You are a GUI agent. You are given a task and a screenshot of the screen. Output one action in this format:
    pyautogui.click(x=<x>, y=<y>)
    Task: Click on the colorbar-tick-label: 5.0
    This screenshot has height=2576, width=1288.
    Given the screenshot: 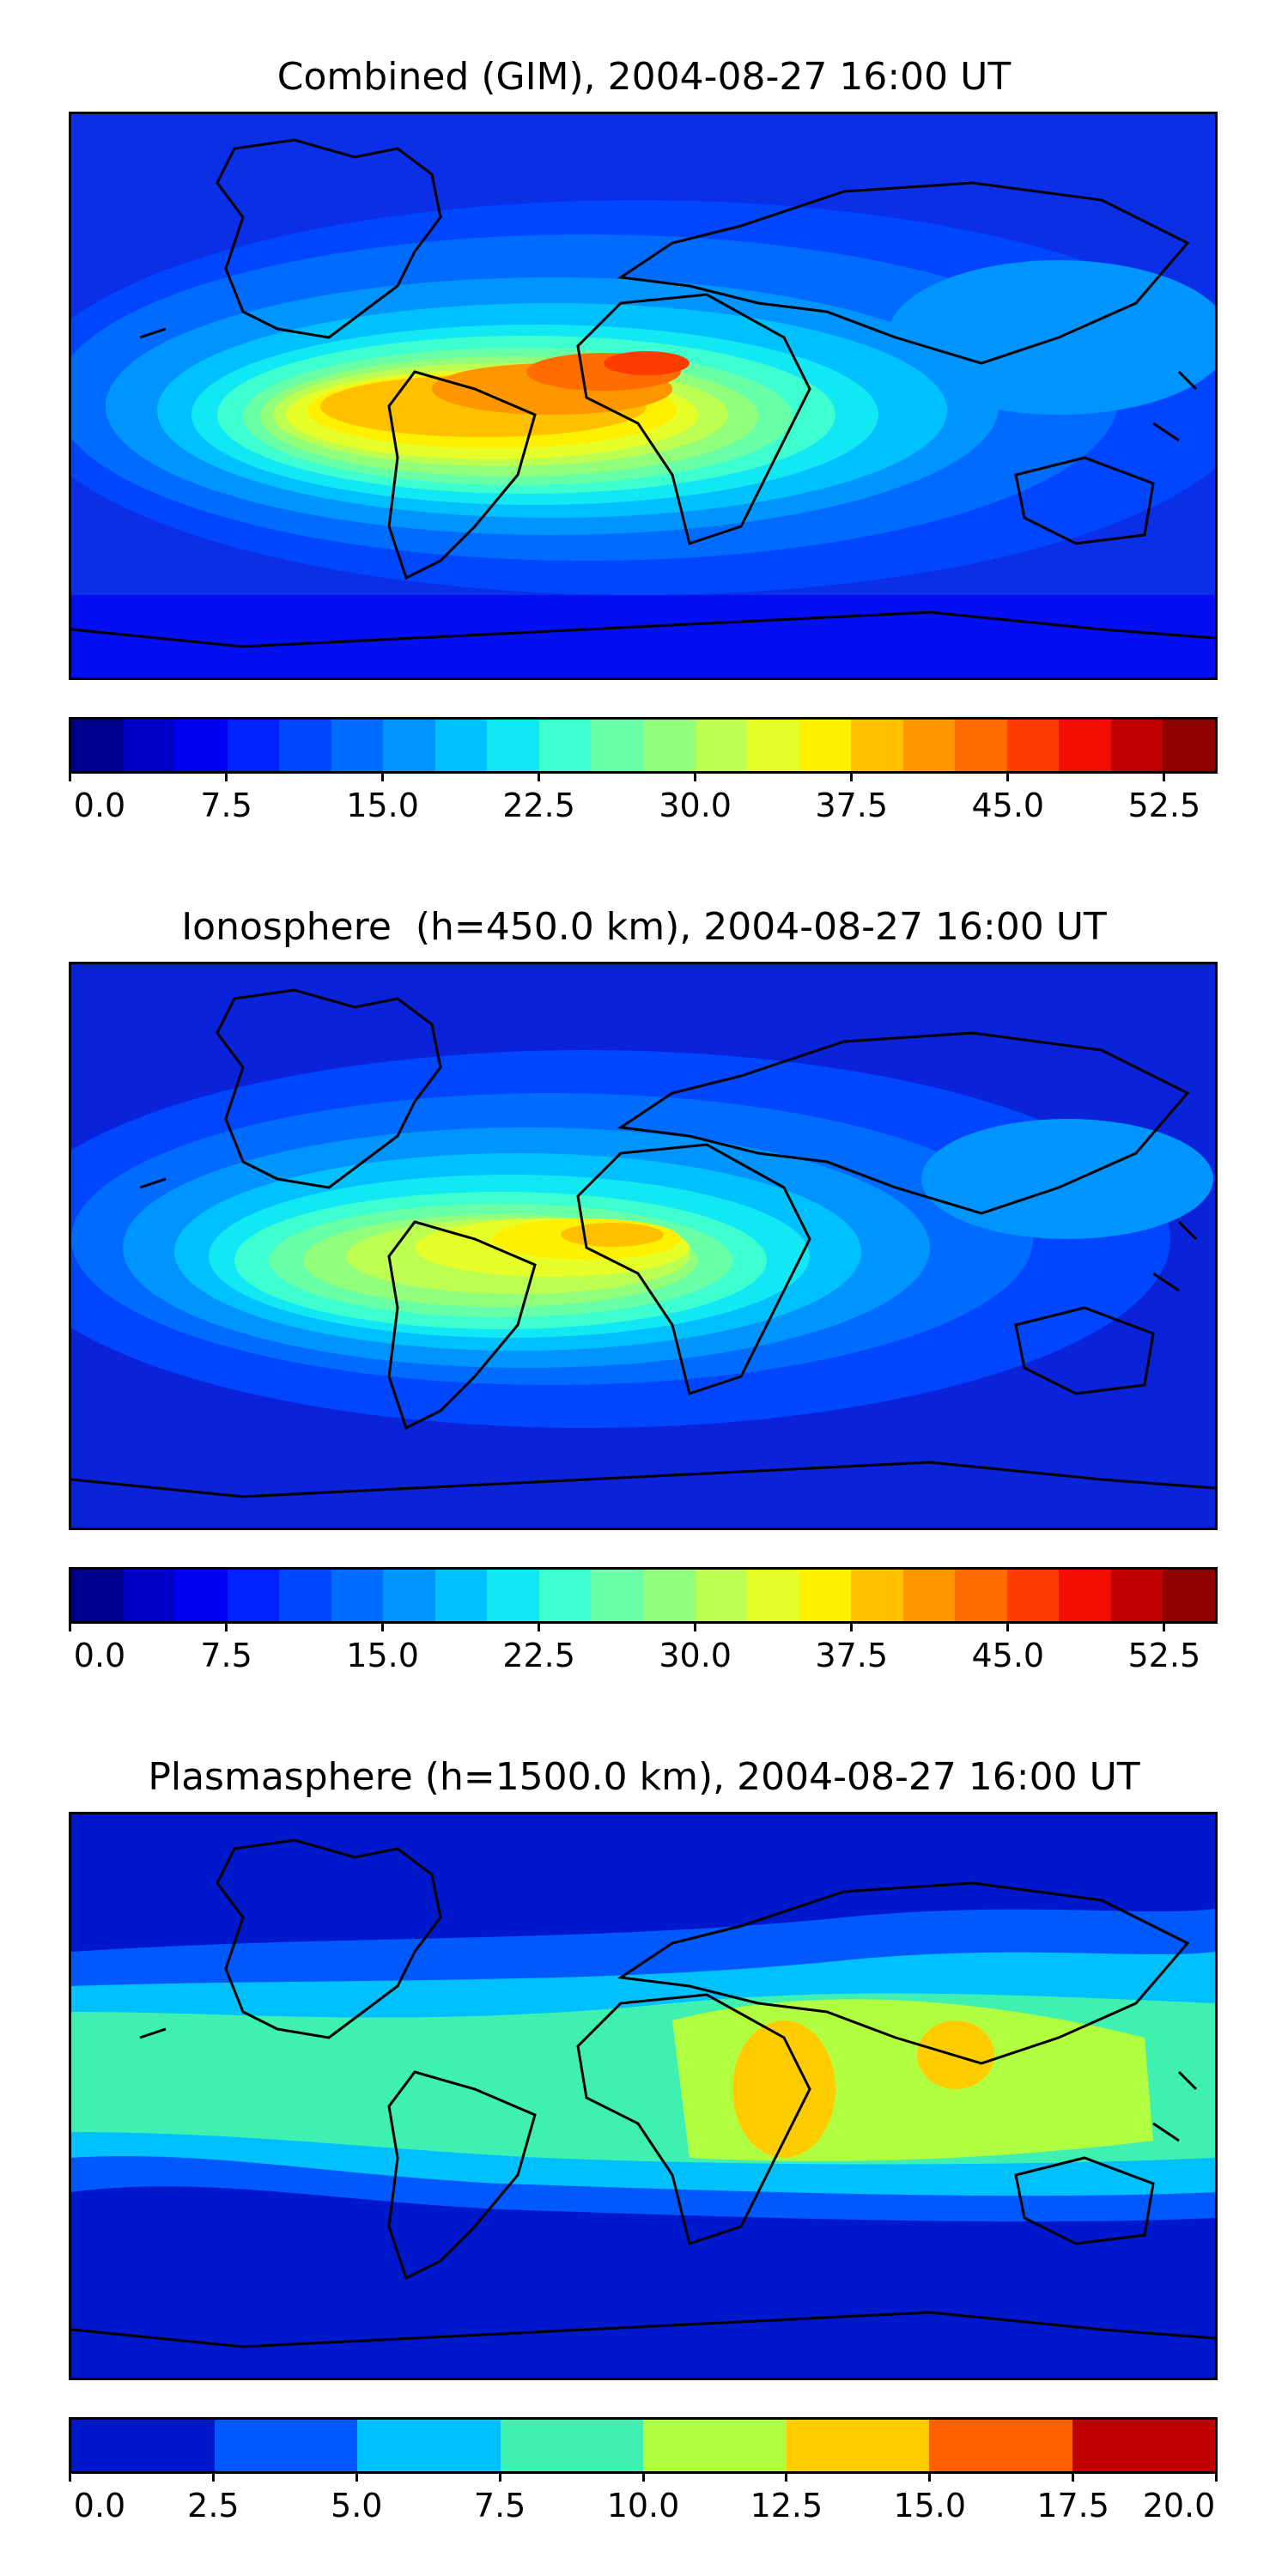 What is the action you would take?
    pyautogui.click(x=357, y=2506)
    